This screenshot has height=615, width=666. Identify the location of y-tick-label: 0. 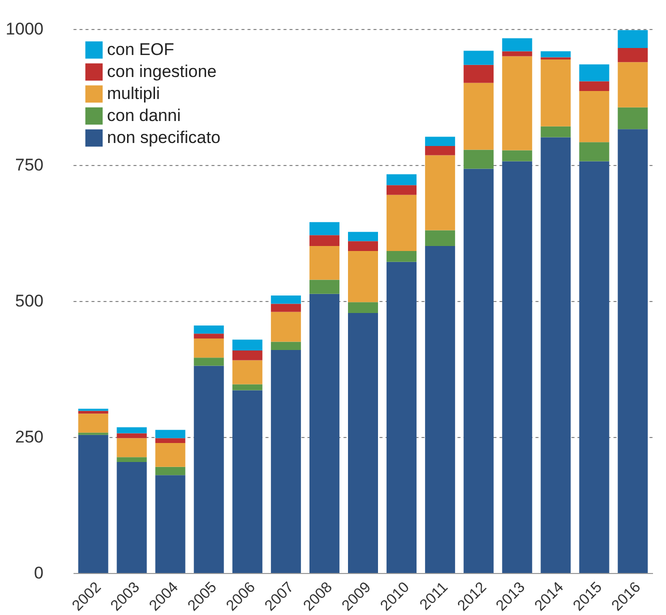
(39, 573).